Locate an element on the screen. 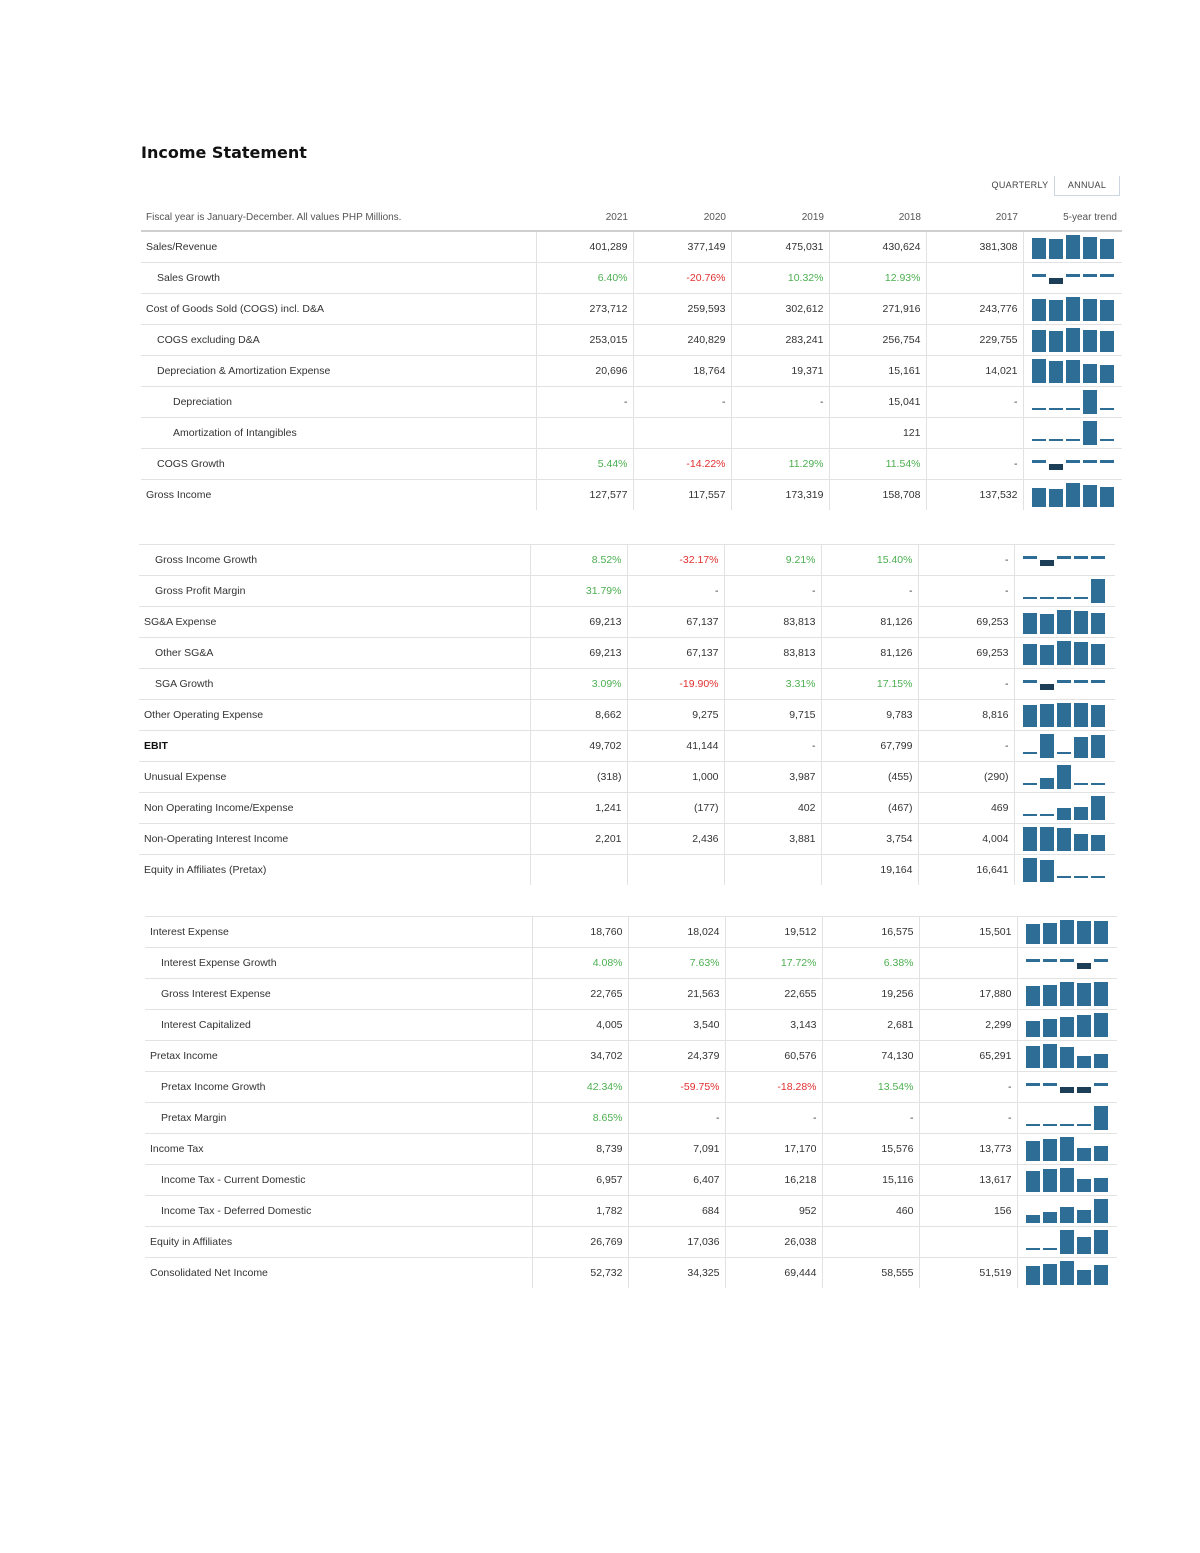 The height and width of the screenshot is (1553, 1200). row-label: Gross Profit Margin is located at coordinates (334, 591).